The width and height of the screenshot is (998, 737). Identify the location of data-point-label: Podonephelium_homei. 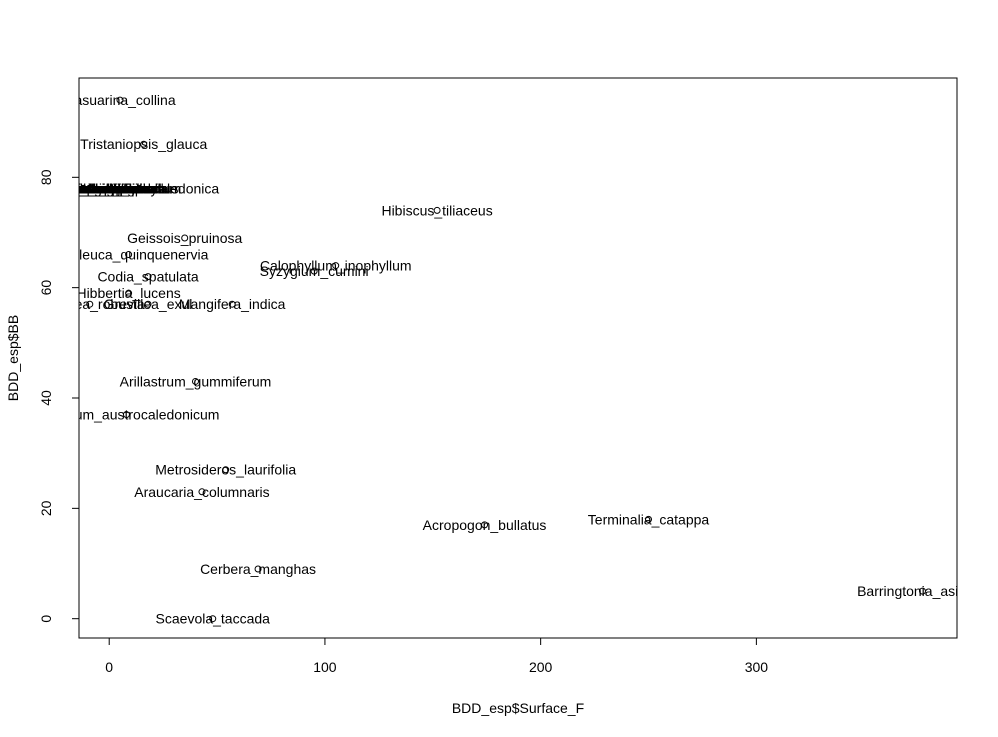
(89, 188).